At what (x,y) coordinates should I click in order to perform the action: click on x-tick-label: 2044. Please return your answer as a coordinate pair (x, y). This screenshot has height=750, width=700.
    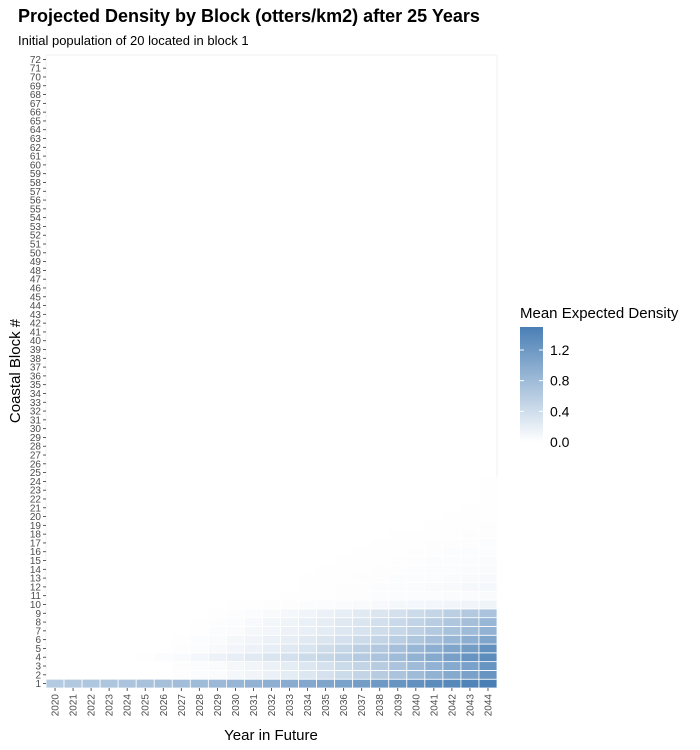
    Looking at the image, I should click on (488, 705).